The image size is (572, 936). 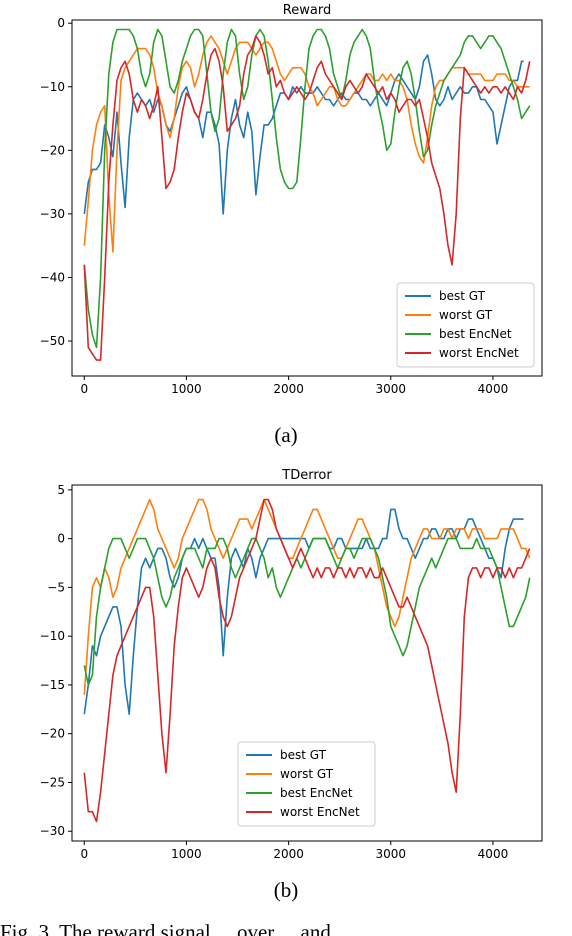 I want to click on caption-a: (a), so click(x=286, y=435).